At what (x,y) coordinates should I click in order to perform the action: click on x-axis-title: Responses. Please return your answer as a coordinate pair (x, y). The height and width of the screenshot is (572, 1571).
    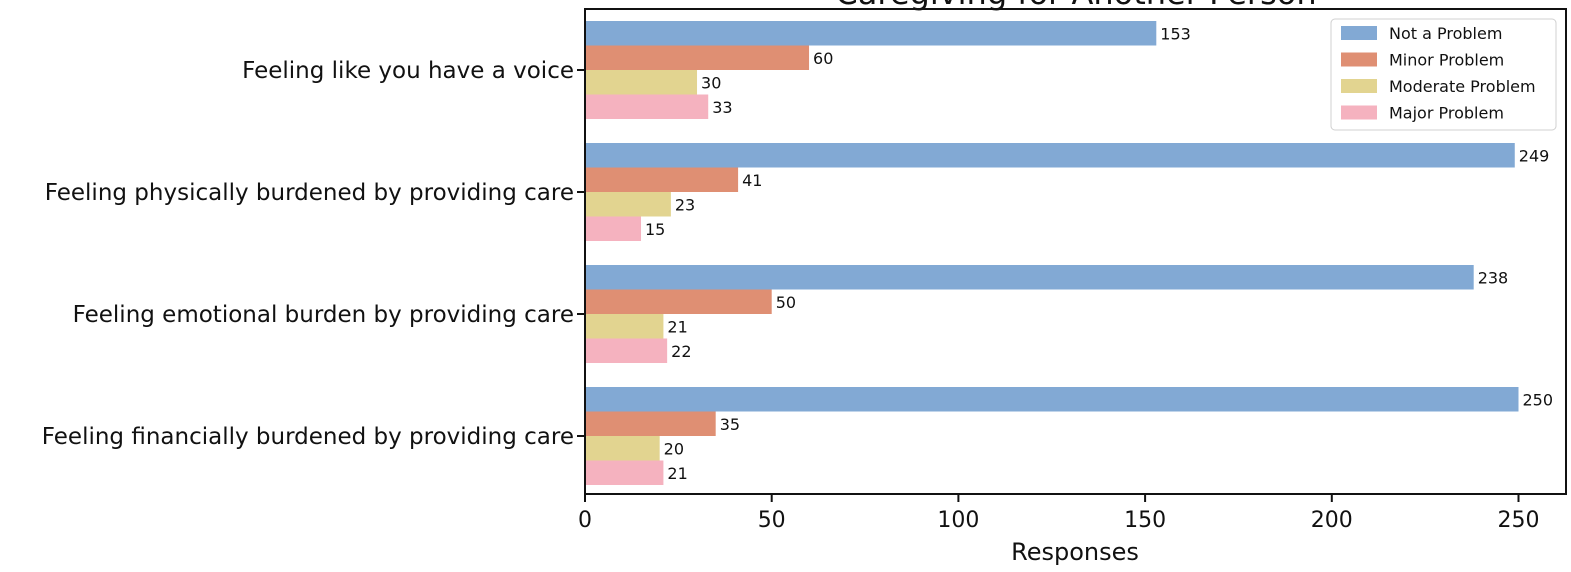
    Looking at the image, I should click on (1075, 552).